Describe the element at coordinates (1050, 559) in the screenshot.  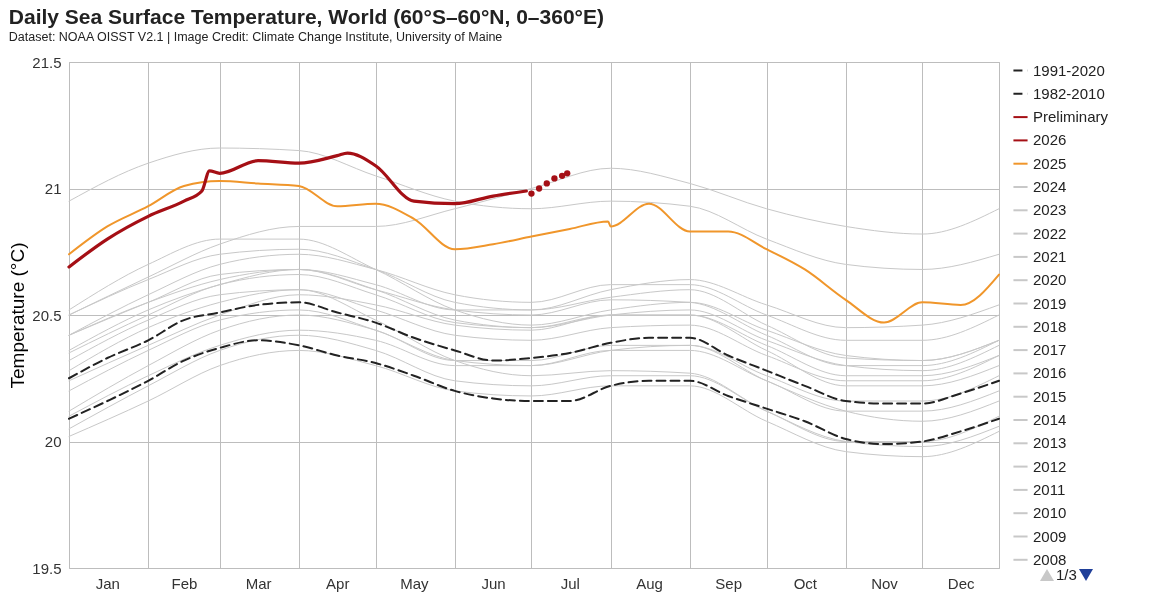
I see `legend-label: 2008` at that location.